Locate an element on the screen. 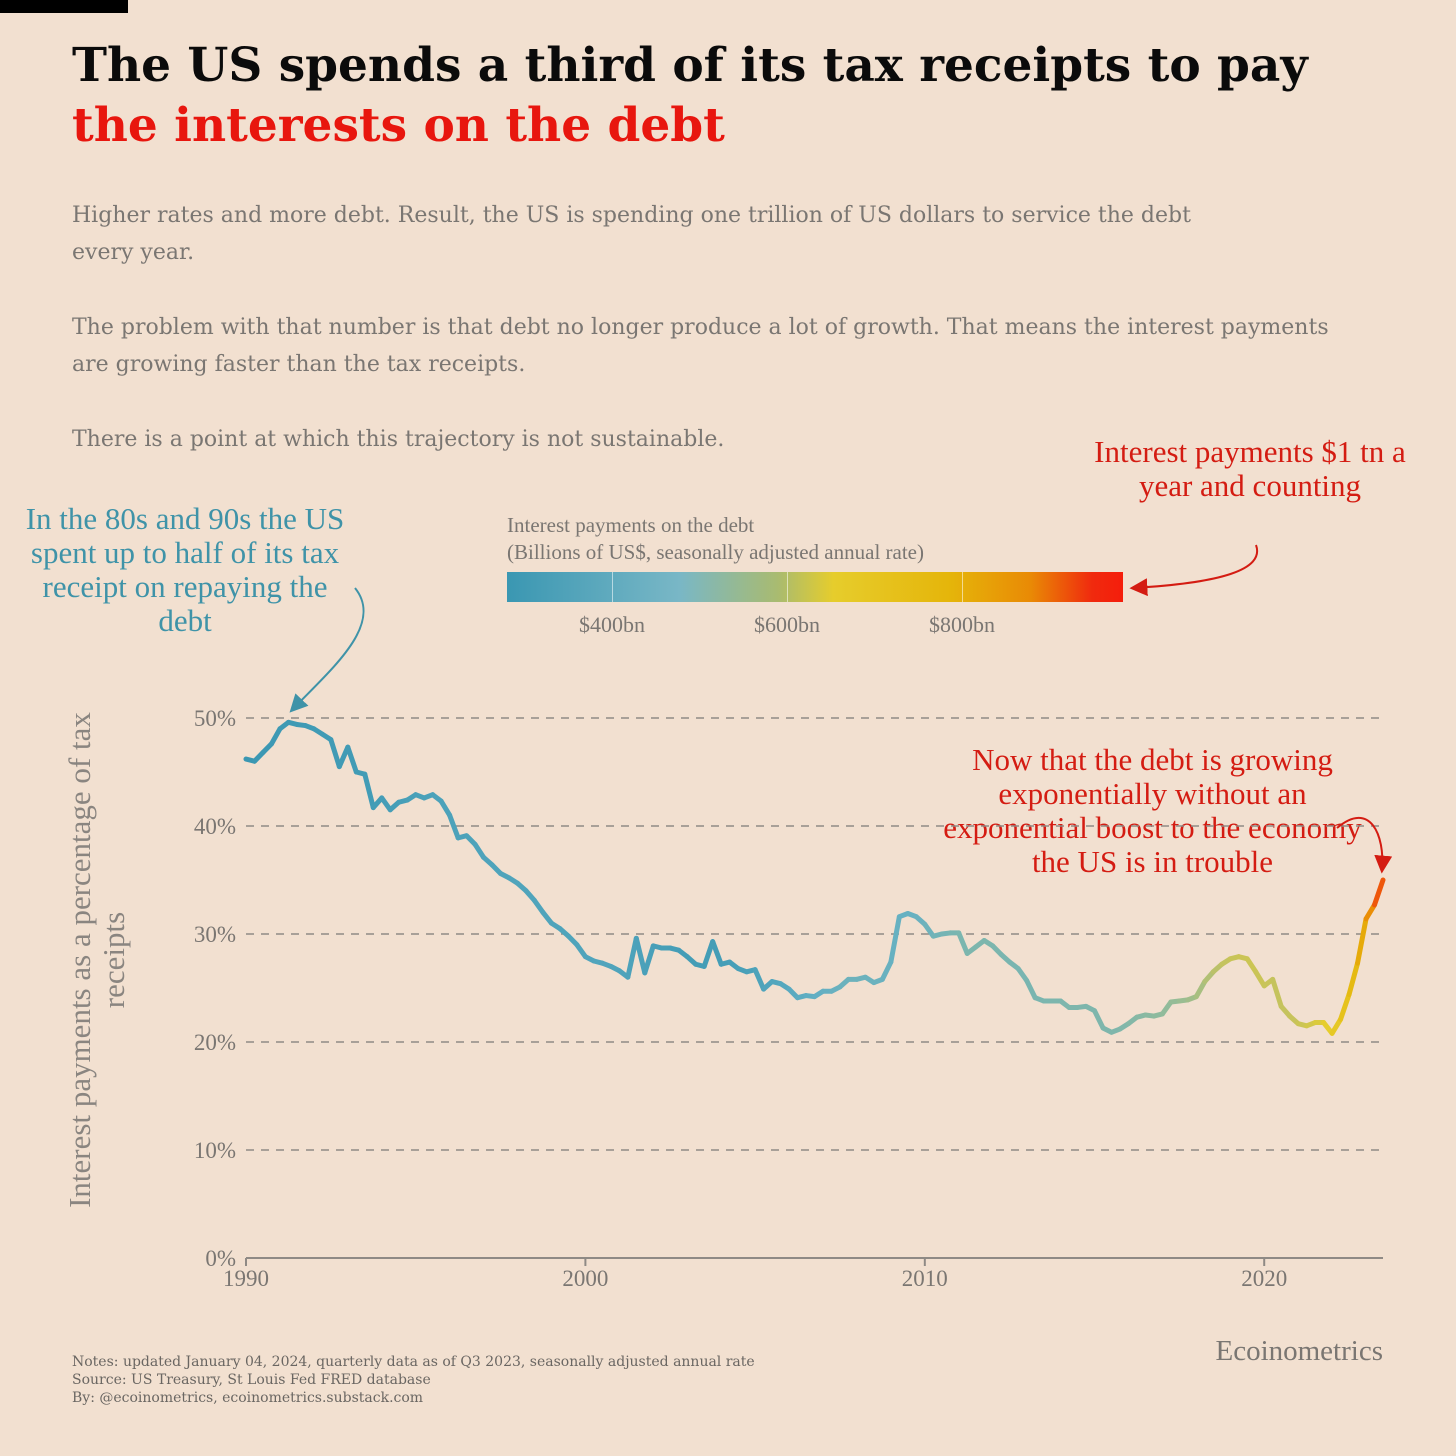  color-scale-label: $600bn is located at coordinates (787, 624).